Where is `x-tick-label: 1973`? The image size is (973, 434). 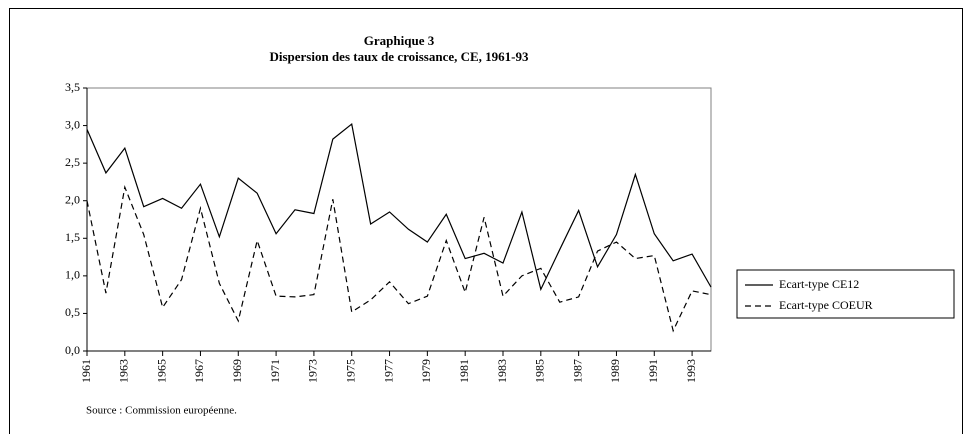
x-tick-label: 1973 is located at coordinates (313, 371).